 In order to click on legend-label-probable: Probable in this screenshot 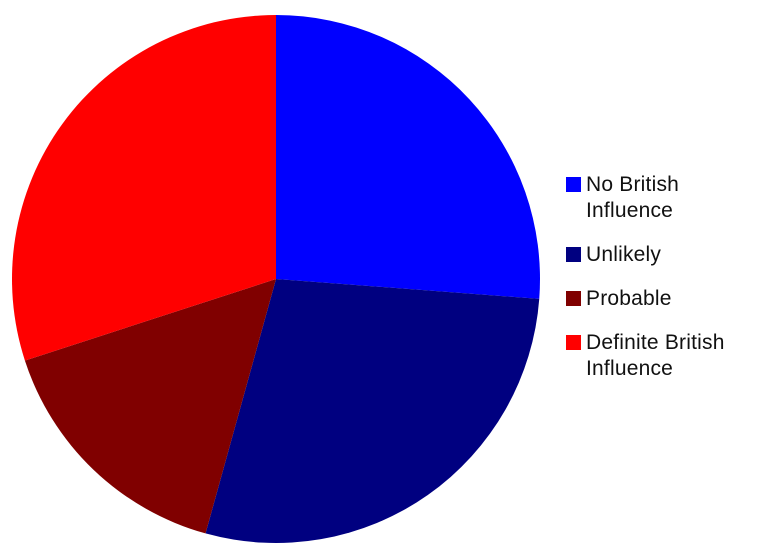, I will do `click(629, 298)`.